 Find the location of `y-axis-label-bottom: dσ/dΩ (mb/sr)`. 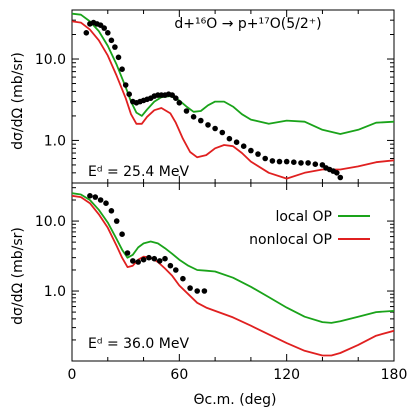

y-axis-label-bottom: dσ/dΩ (mb/sr) is located at coordinates (18, 276).